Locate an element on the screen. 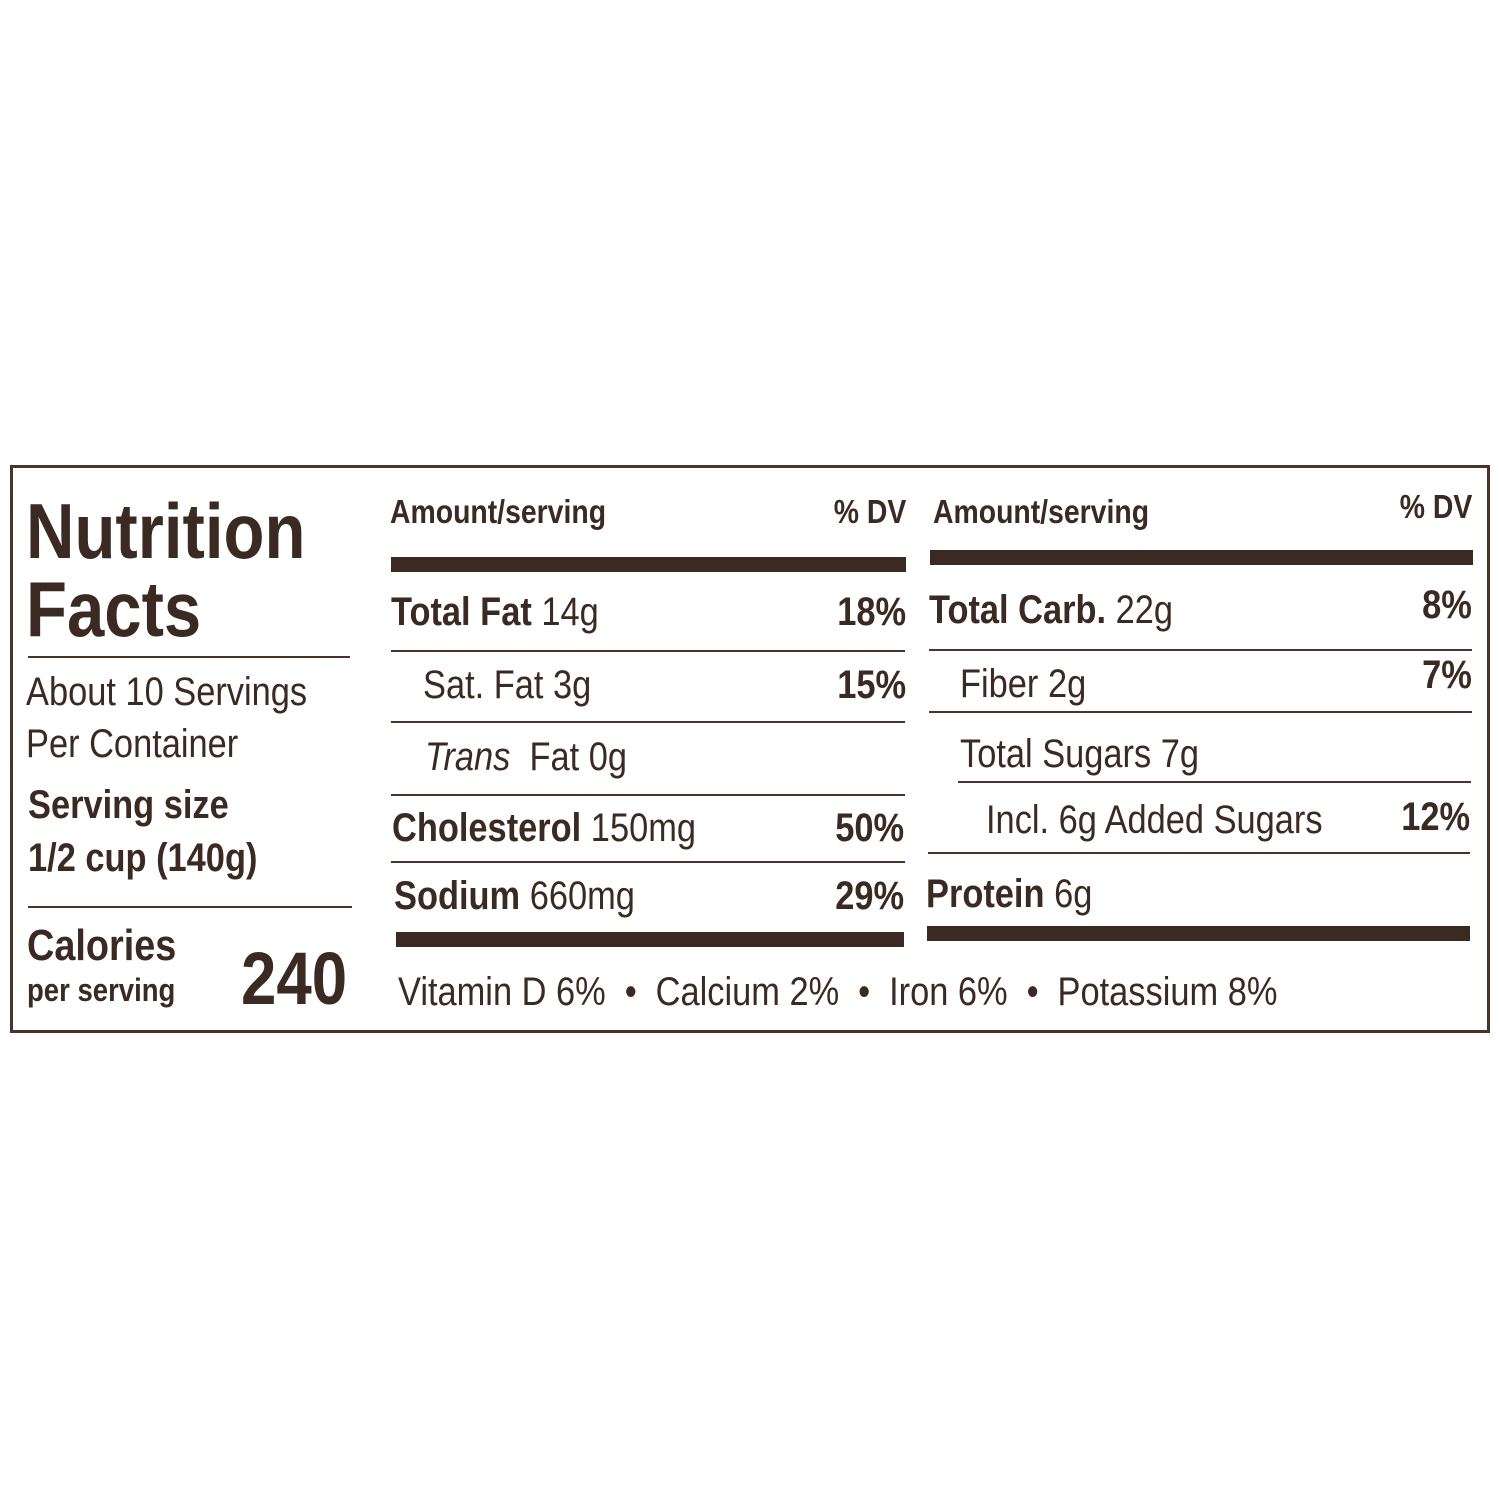 The height and width of the screenshot is (1500, 1500). row-sodium: Sodium 660mg is located at coordinates (514, 896).